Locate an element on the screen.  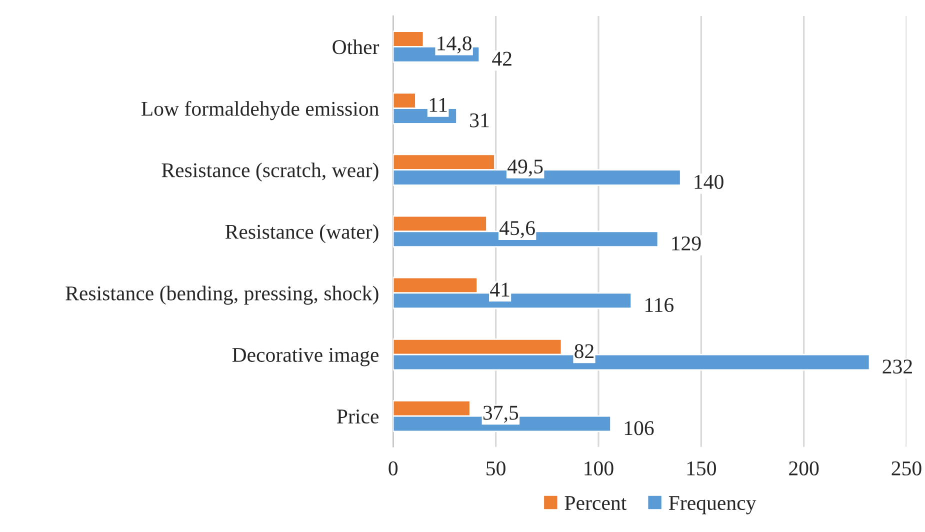
data-label: 129 is located at coordinates (686, 243).